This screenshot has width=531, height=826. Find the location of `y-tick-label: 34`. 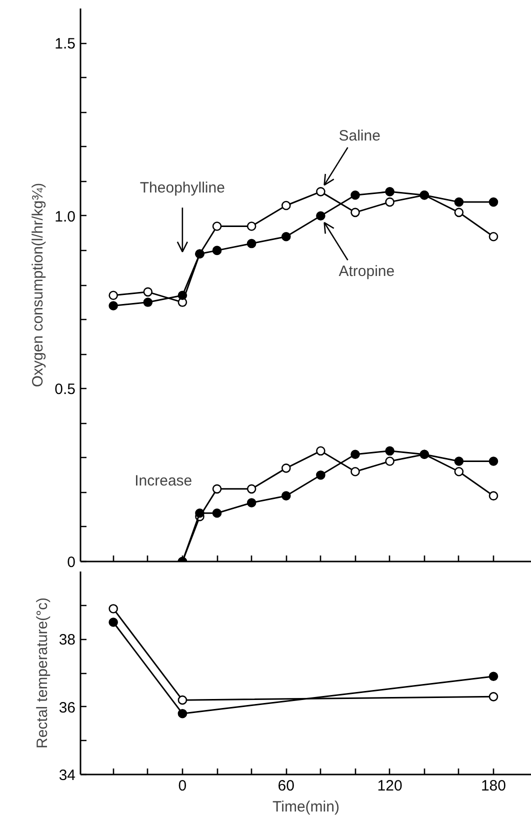

y-tick-label: 34 is located at coordinates (67, 775).